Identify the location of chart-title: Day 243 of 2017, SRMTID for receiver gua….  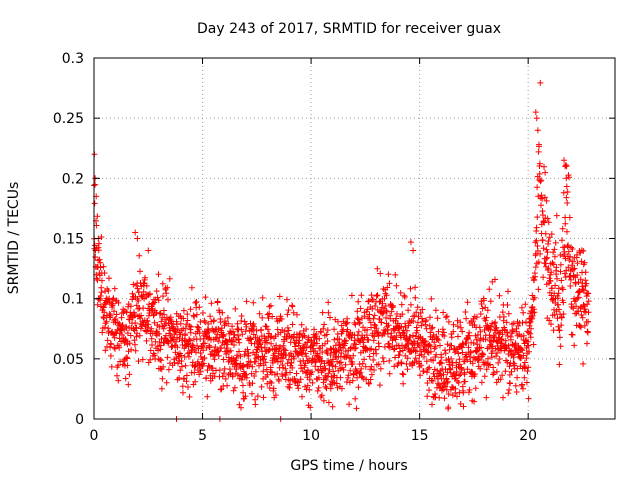
(349, 29).